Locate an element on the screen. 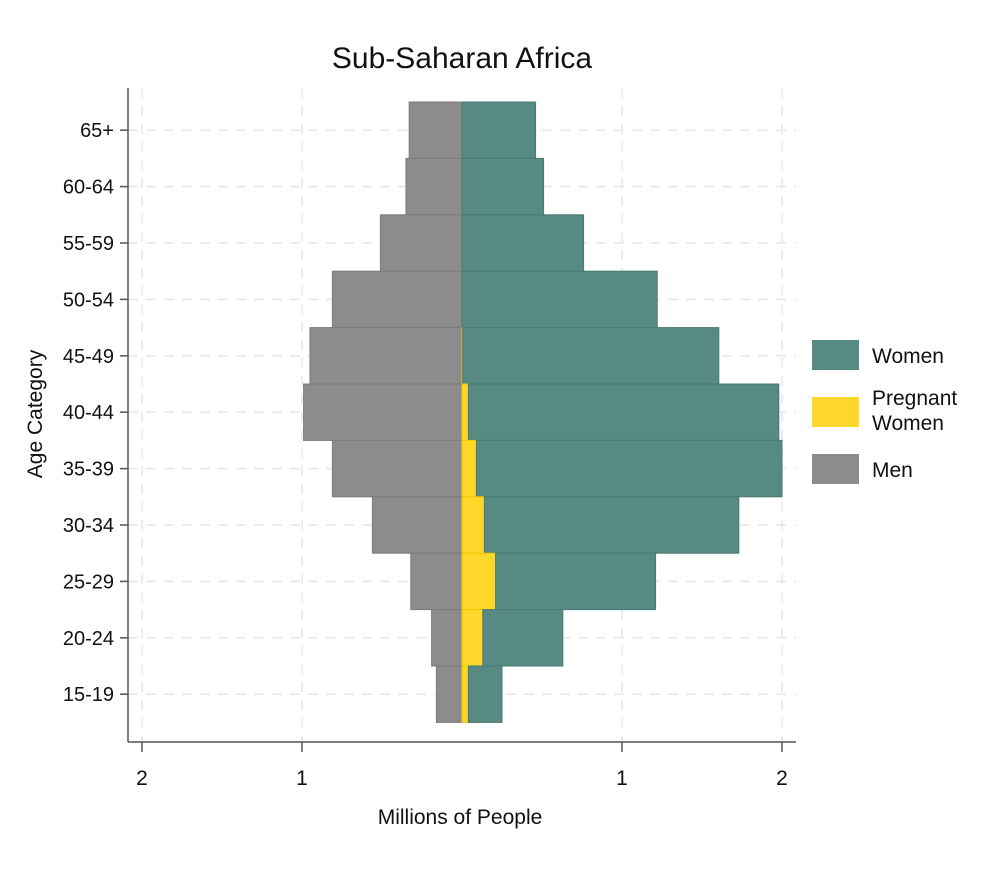 The height and width of the screenshot is (875, 1000). y-tick-label: 40-44 is located at coordinates (88, 413).